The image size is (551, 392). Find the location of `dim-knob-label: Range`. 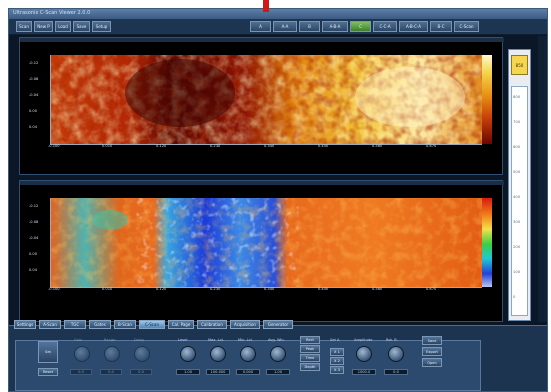

dim-knob-label: Range is located at coordinates (110, 340).